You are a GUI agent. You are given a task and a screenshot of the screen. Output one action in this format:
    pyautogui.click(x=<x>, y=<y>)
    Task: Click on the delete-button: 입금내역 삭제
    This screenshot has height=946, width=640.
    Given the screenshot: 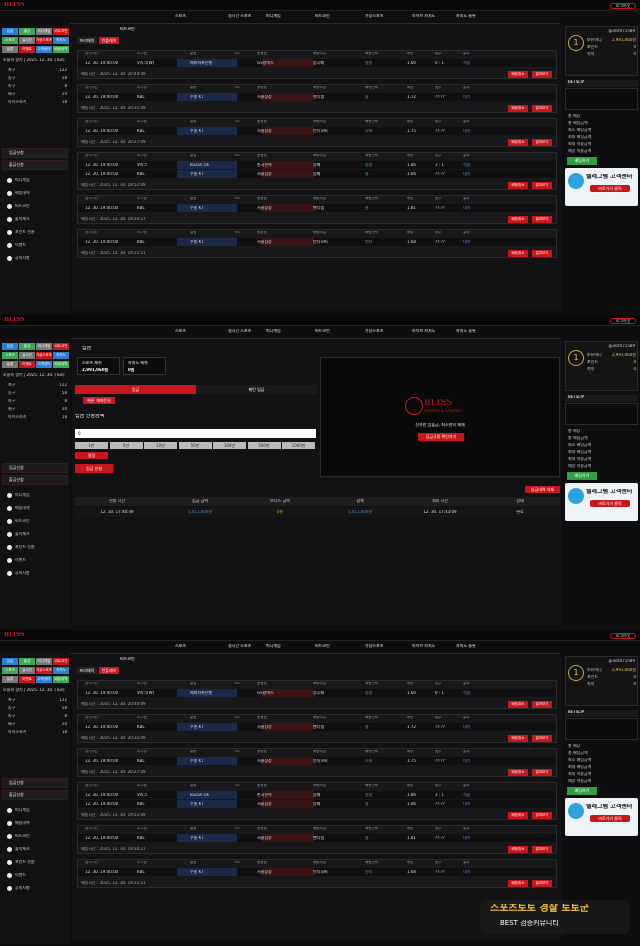 What is the action you would take?
    pyautogui.click(x=542, y=489)
    